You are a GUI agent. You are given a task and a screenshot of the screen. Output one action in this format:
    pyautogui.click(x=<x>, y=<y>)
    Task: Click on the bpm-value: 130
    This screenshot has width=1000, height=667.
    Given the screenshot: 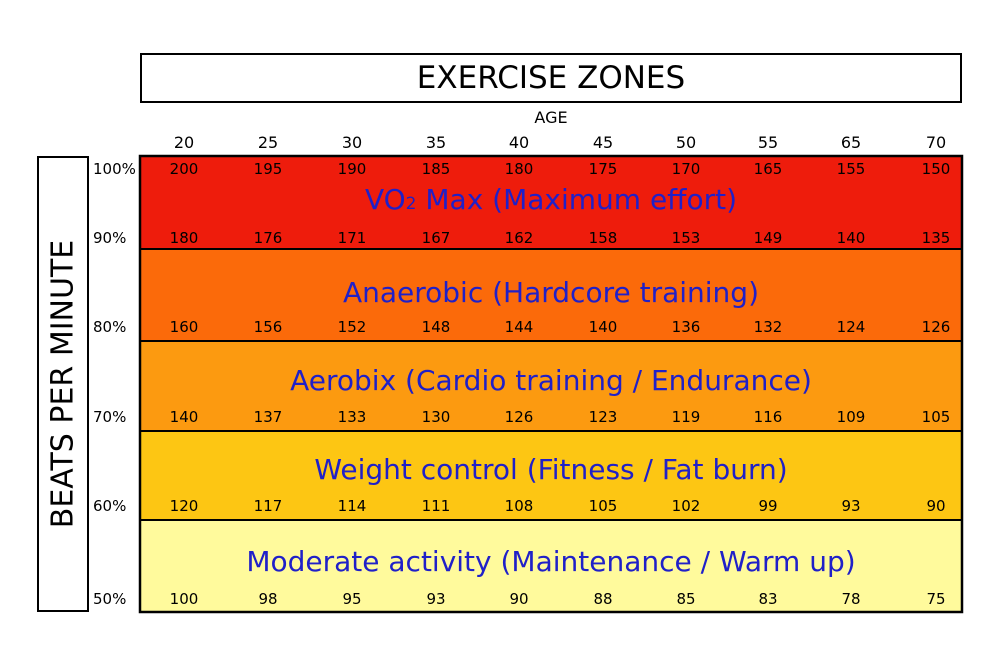 What is the action you would take?
    pyautogui.click(x=436, y=417)
    